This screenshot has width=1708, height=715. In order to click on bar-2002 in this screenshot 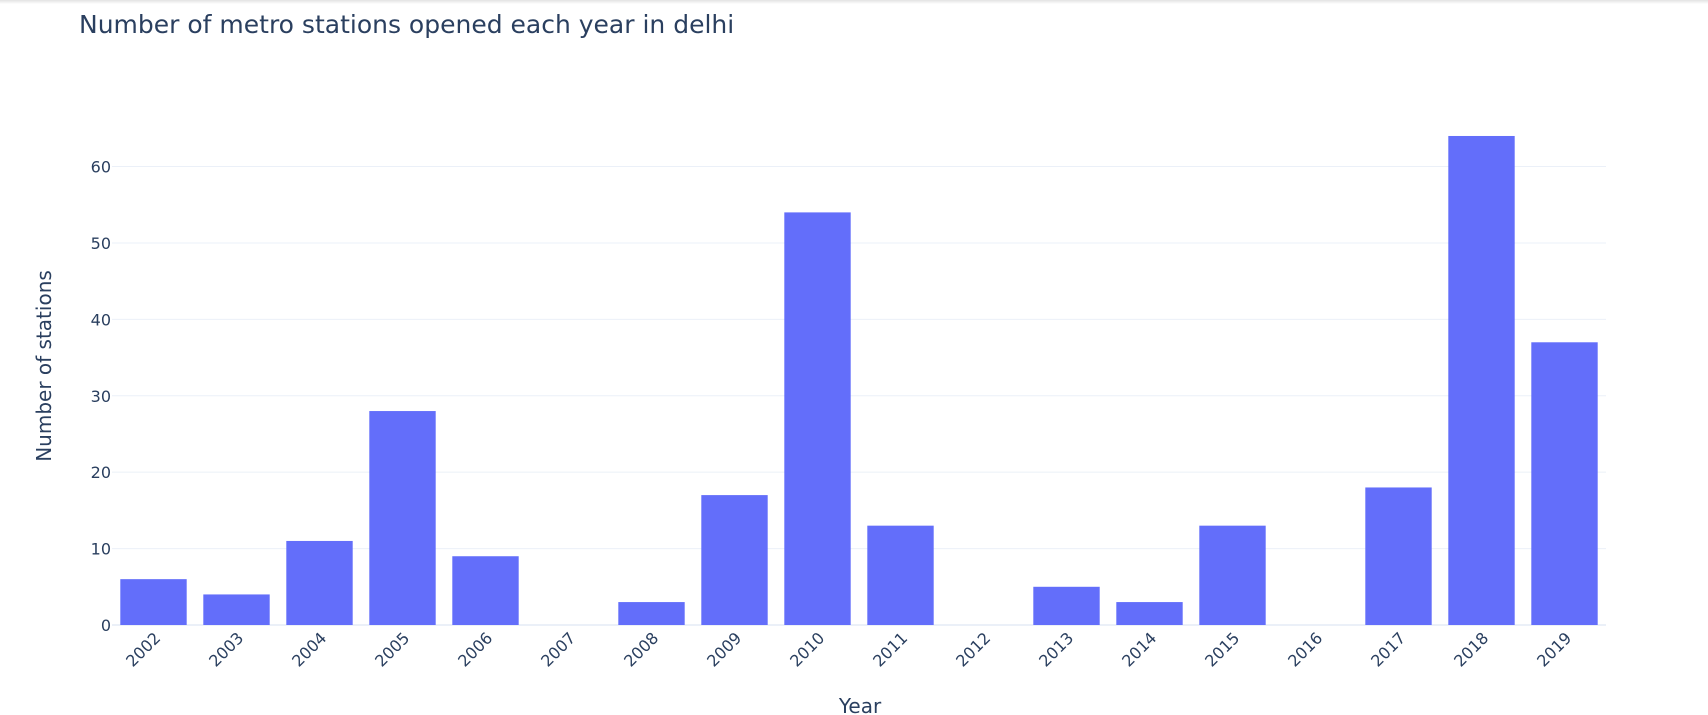, I will do `click(153, 602)`.